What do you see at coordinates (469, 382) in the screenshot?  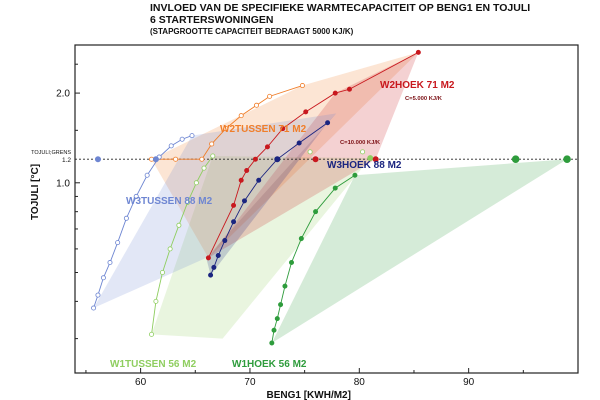 I see `x-tick-label: 90` at bounding box center [469, 382].